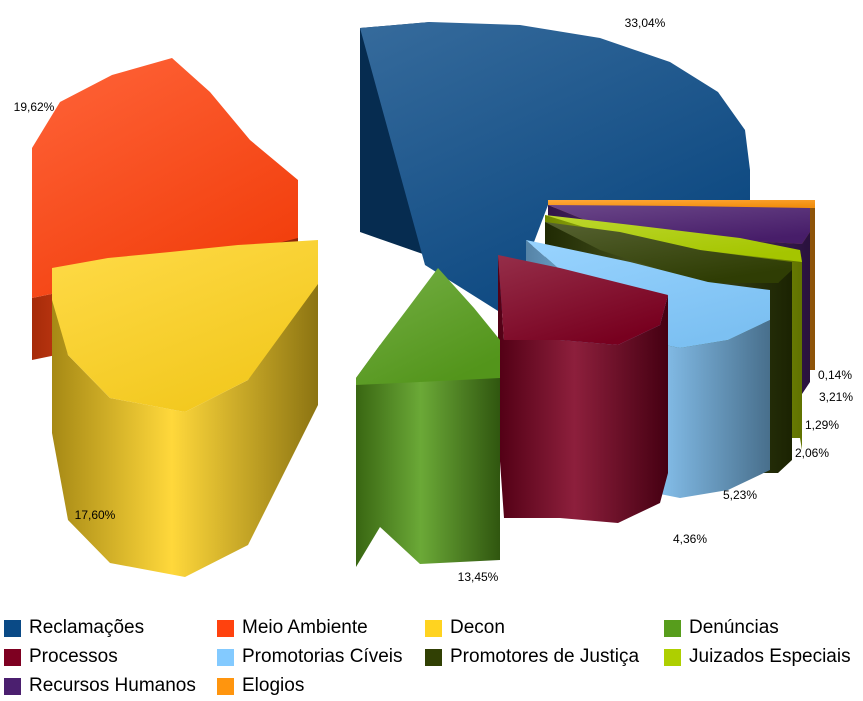  I want to click on legend-label: Processos, so click(73, 656).